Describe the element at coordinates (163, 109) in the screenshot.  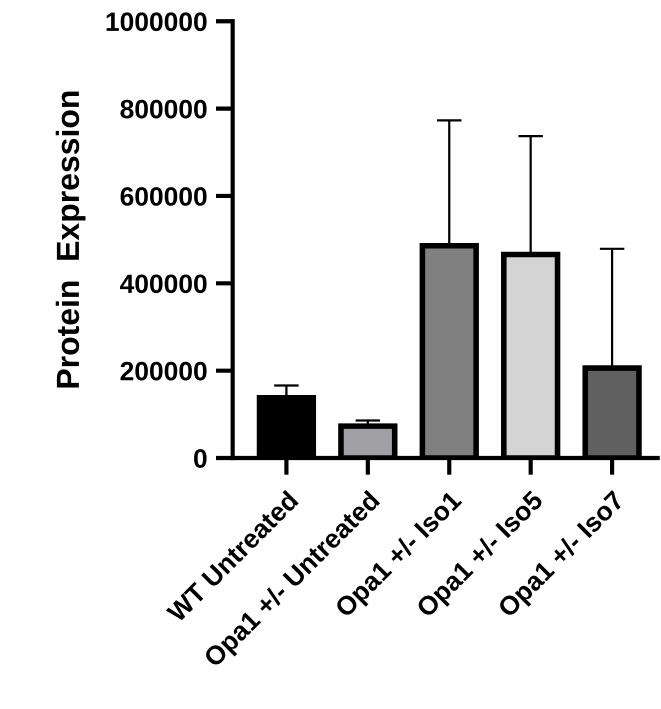
I see `y-tick-label: 800000` at that location.